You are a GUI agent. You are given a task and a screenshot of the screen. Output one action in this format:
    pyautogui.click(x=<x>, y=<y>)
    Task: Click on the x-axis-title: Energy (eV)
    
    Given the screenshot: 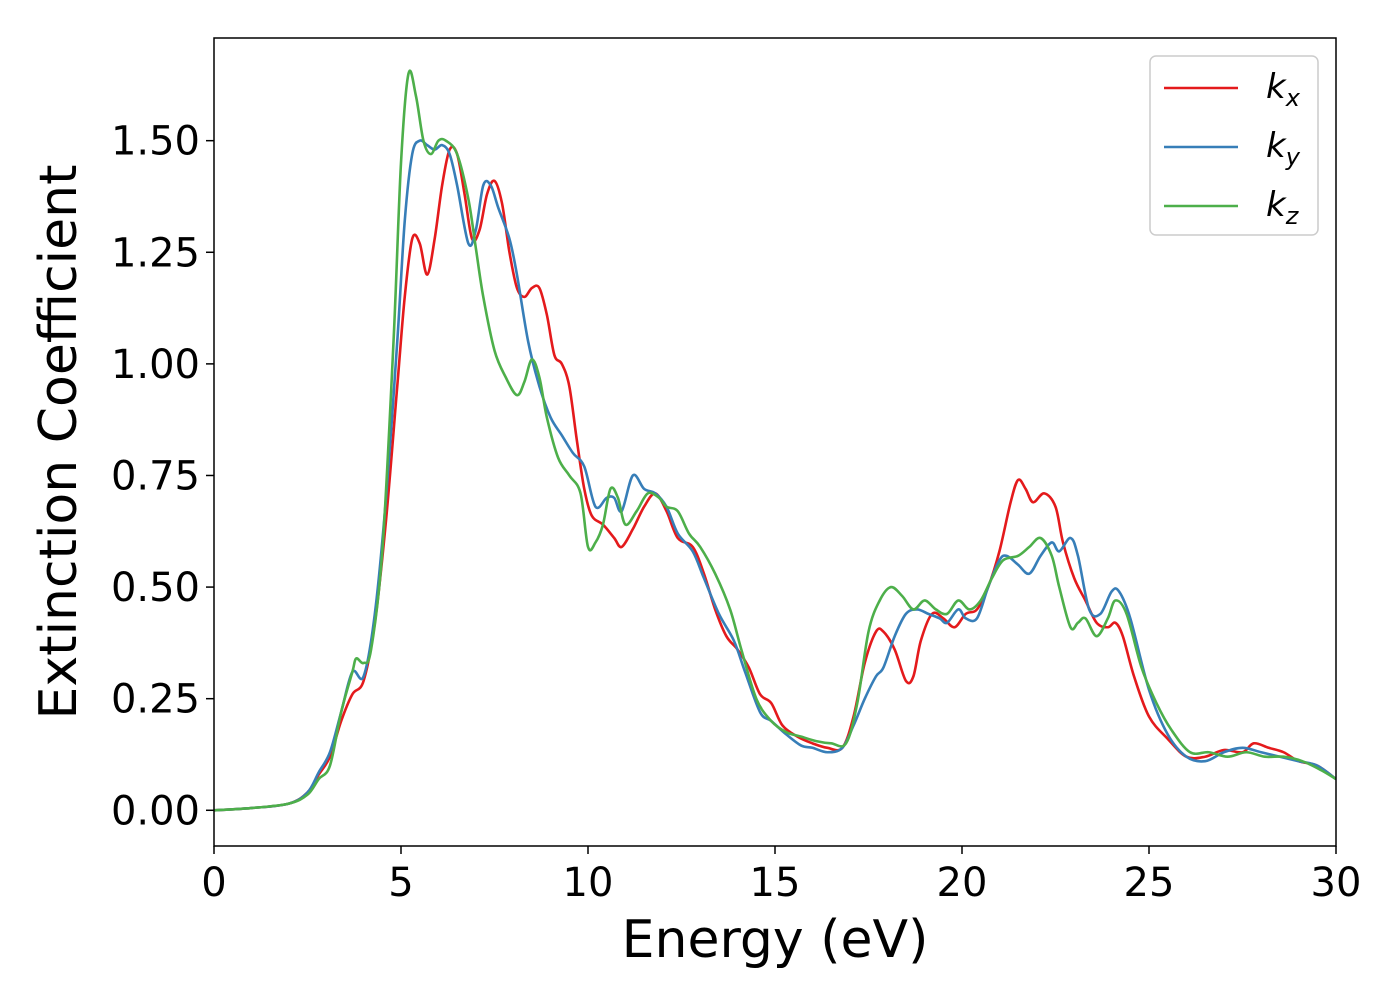 What is the action you would take?
    pyautogui.click(x=775, y=940)
    